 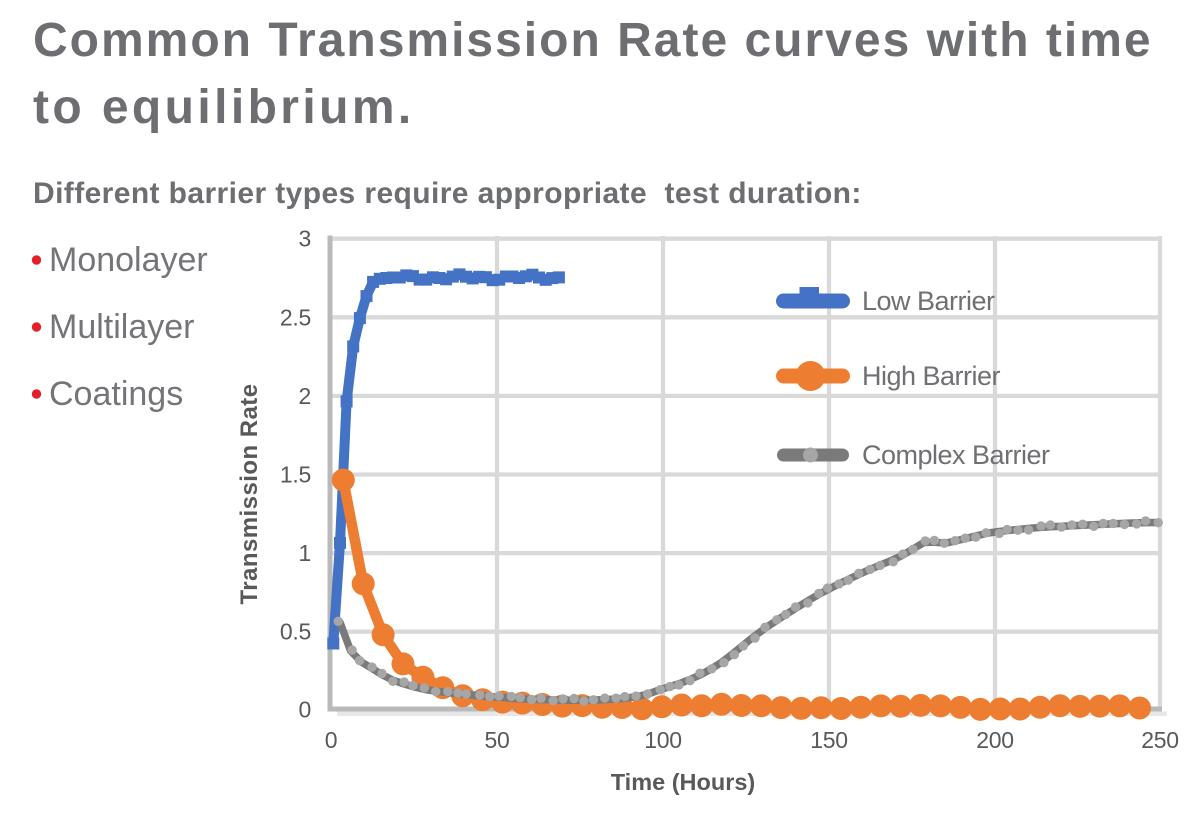 I want to click on svg-text: 0.5, so click(x=295, y=632).